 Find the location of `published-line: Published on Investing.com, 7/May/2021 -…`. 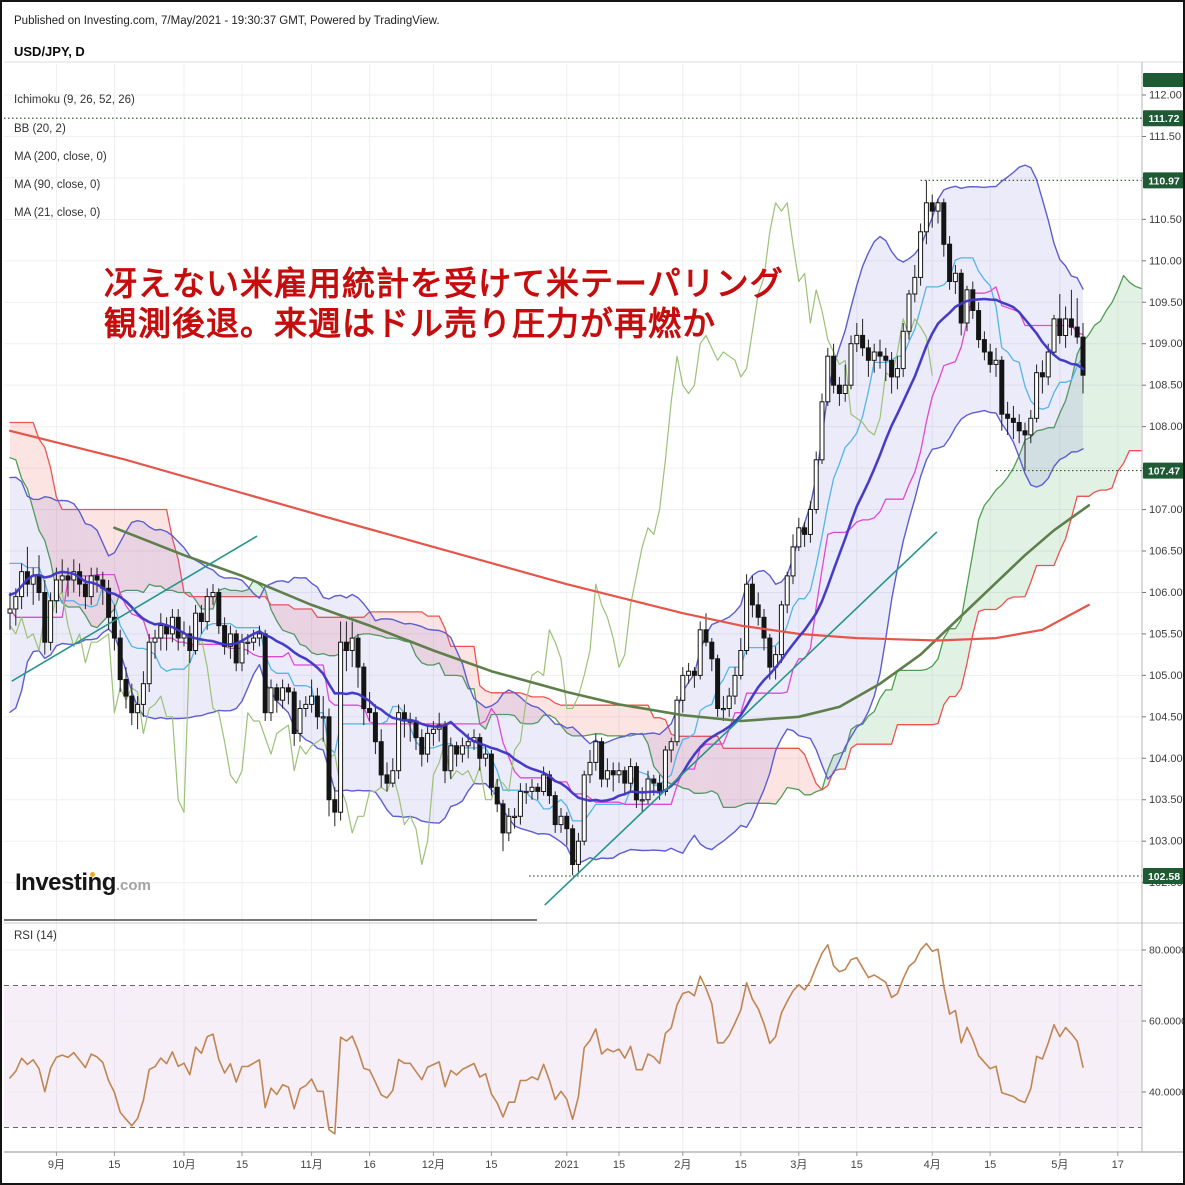

published-line: Published on Investing.com, 7/May/2021 -… is located at coordinates (227, 21).